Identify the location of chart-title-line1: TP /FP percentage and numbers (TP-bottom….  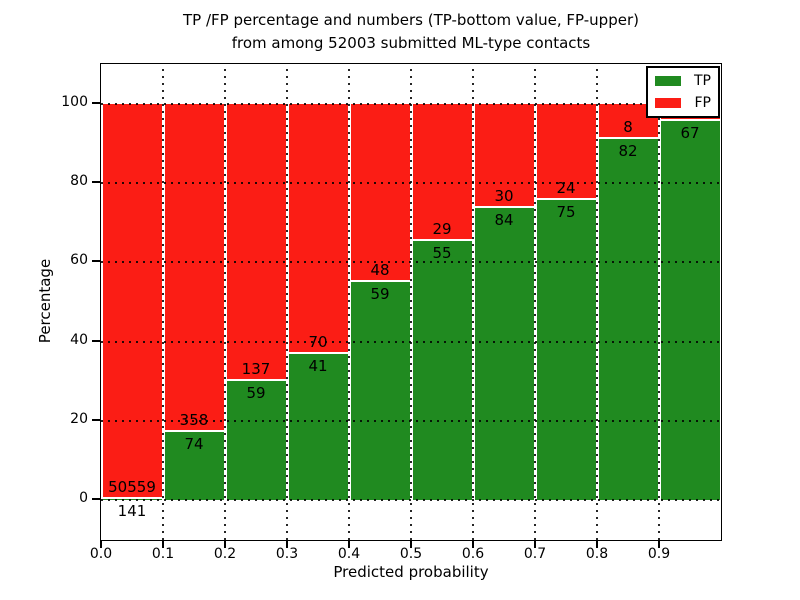
(411, 20).